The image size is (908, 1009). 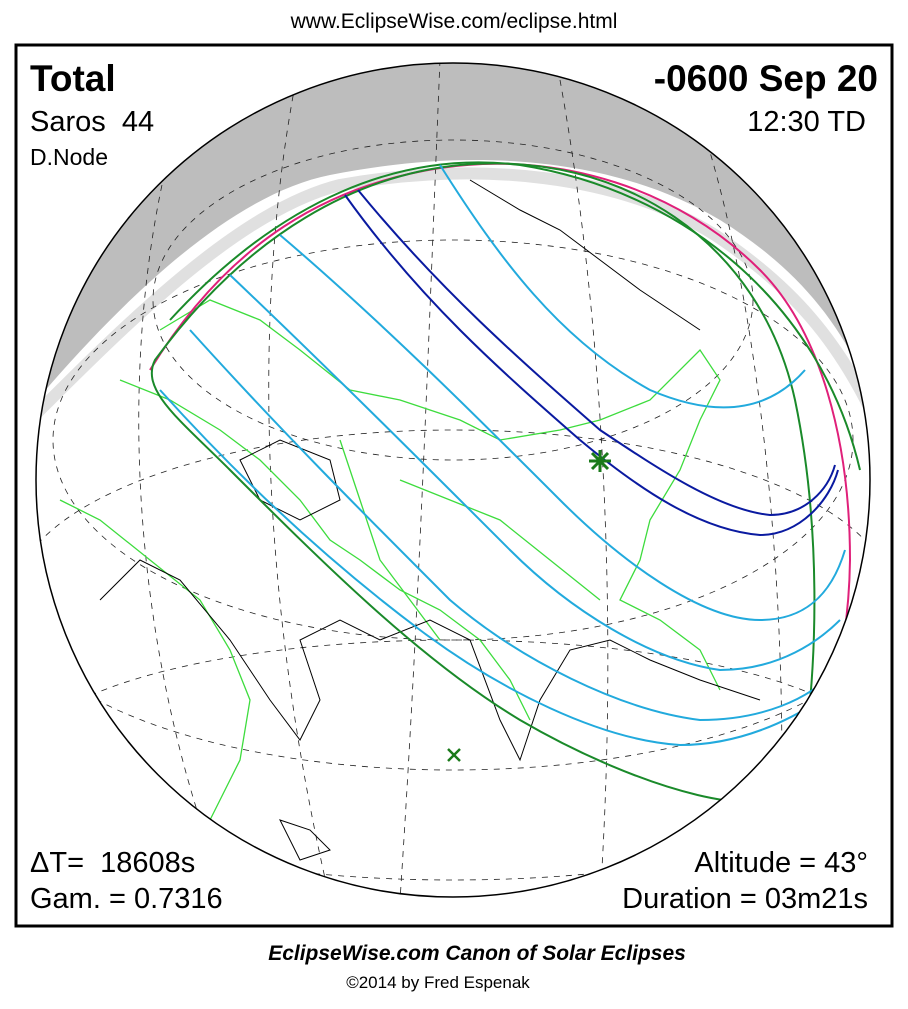 I want to click on header-url: www.EclipseWise.com/eclipse.html, so click(x=454, y=21).